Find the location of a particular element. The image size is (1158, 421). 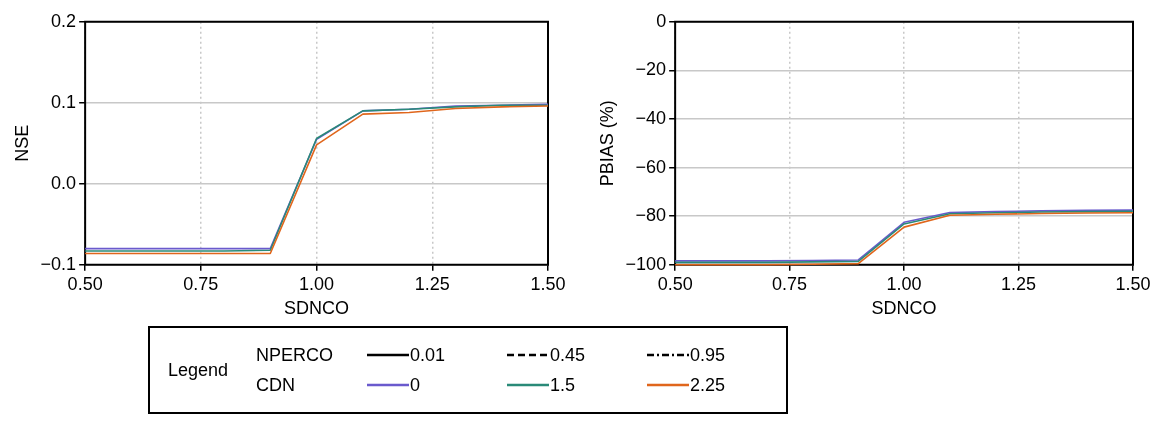

text: NPERCO is located at coordinates (295, 355).